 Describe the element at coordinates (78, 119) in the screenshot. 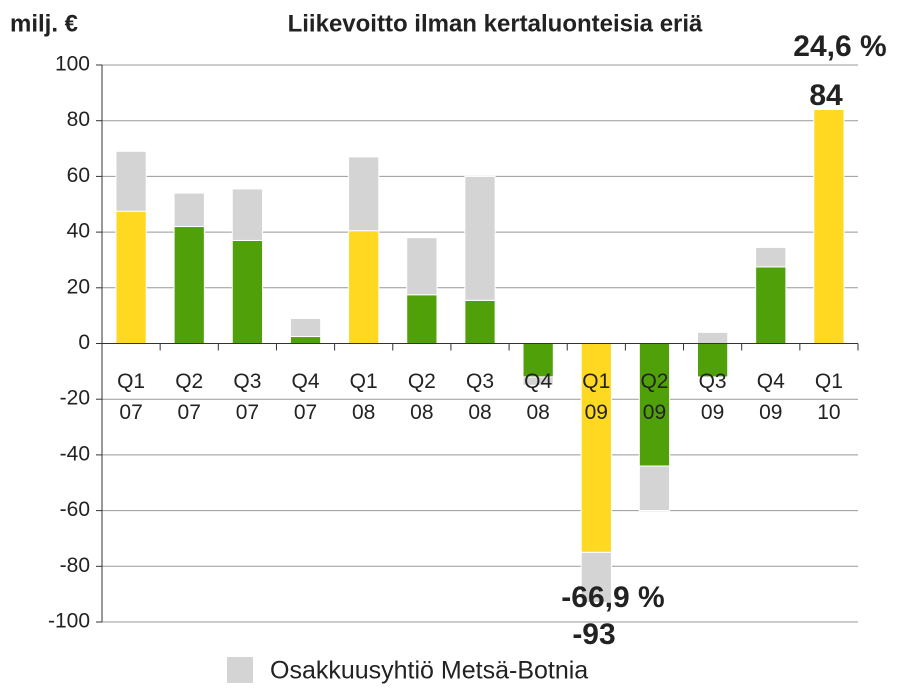

I see `y-tick-label: 80` at that location.